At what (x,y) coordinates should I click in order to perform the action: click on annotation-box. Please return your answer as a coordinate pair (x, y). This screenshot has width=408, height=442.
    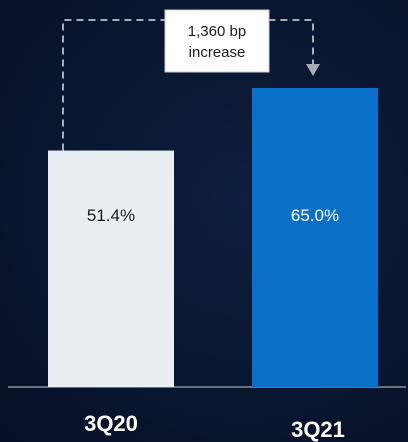
    Looking at the image, I should click on (217, 41).